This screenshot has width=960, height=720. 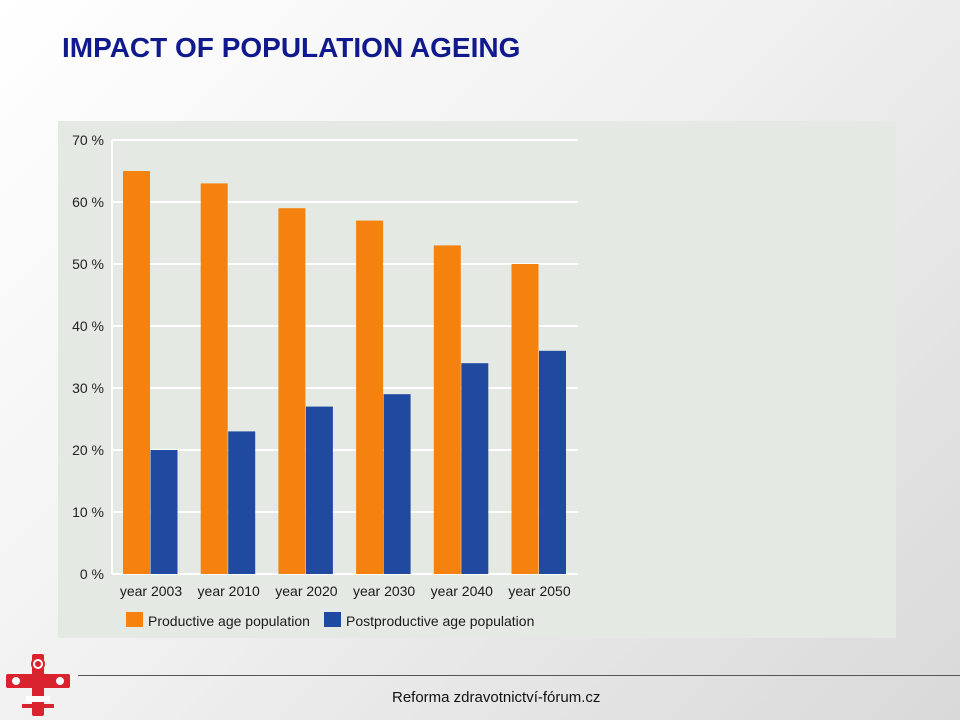 What do you see at coordinates (88, 264) in the screenshot?
I see `y-tick-label: 50 %` at bounding box center [88, 264].